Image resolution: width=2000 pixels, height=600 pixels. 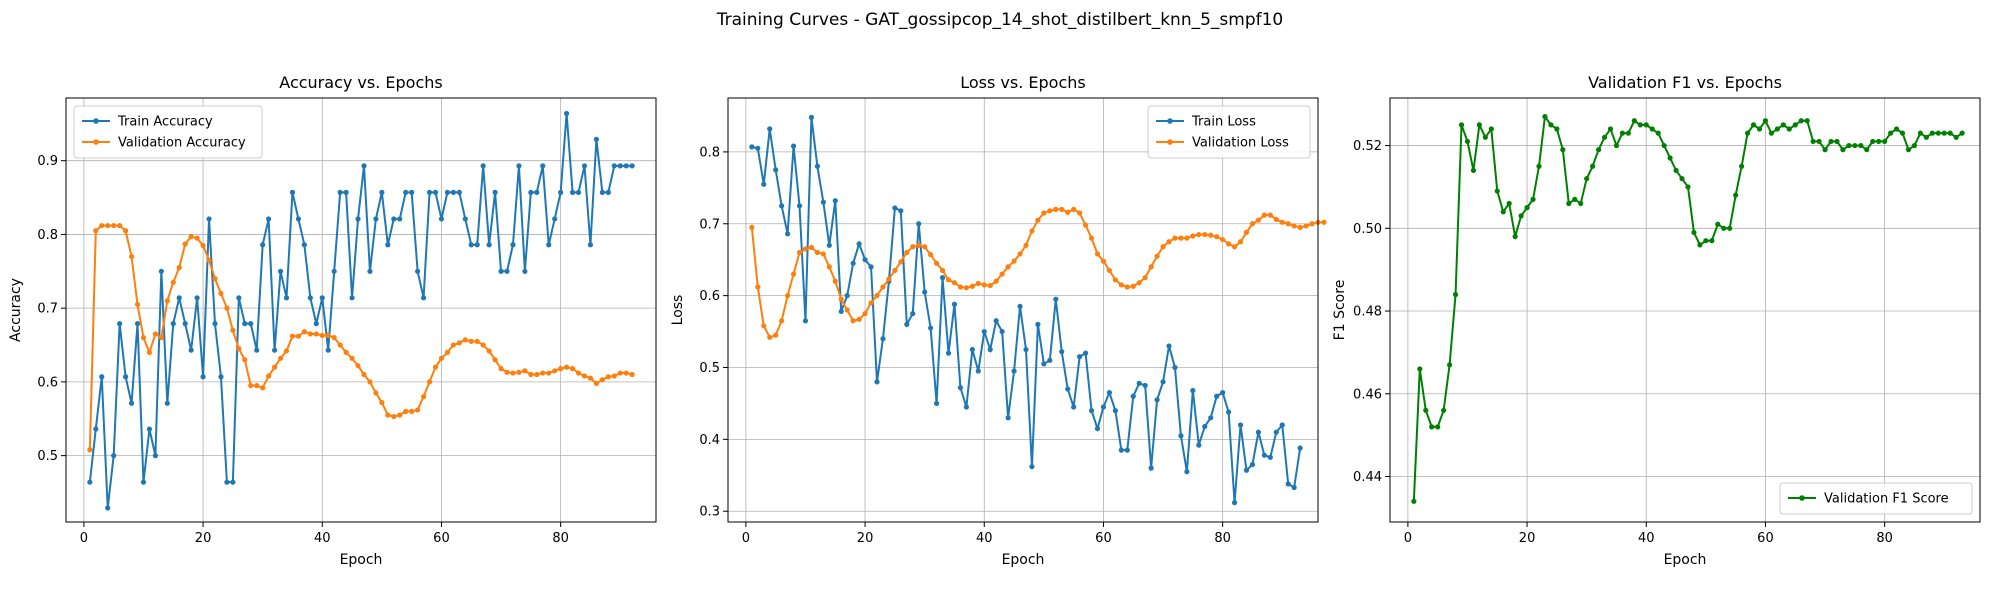 What do you see at coordinates (709, 368) in the screenshot?
I see `y-tick-label: 0.5` at bounding box center [709, 368].